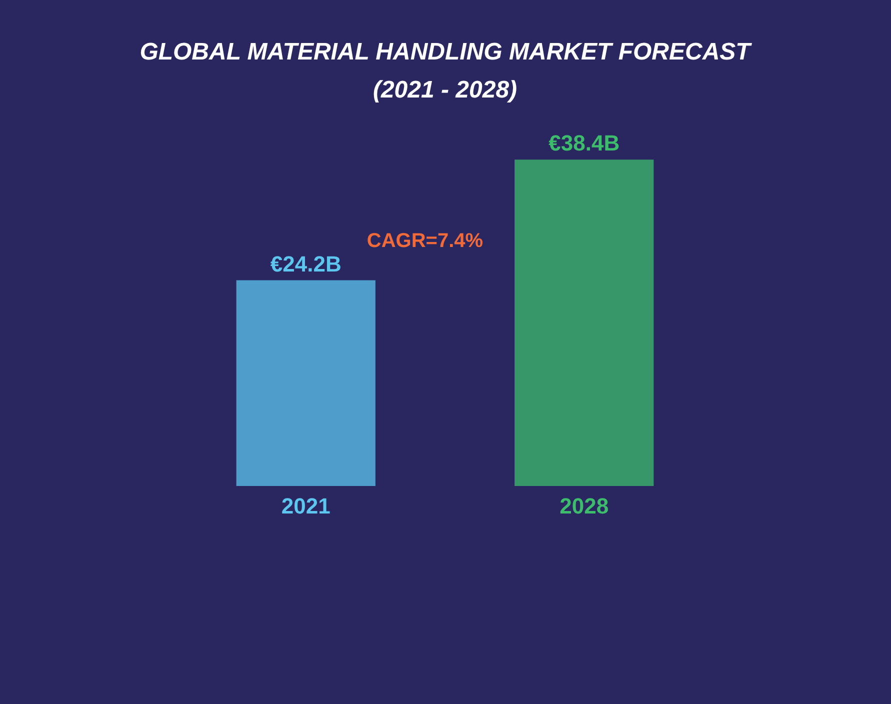 The height and width of the screenshot is (704, 891). Describe the element at coordinates (306, 263) in the screenshot. I see `data-label: €24.2B` at that location.